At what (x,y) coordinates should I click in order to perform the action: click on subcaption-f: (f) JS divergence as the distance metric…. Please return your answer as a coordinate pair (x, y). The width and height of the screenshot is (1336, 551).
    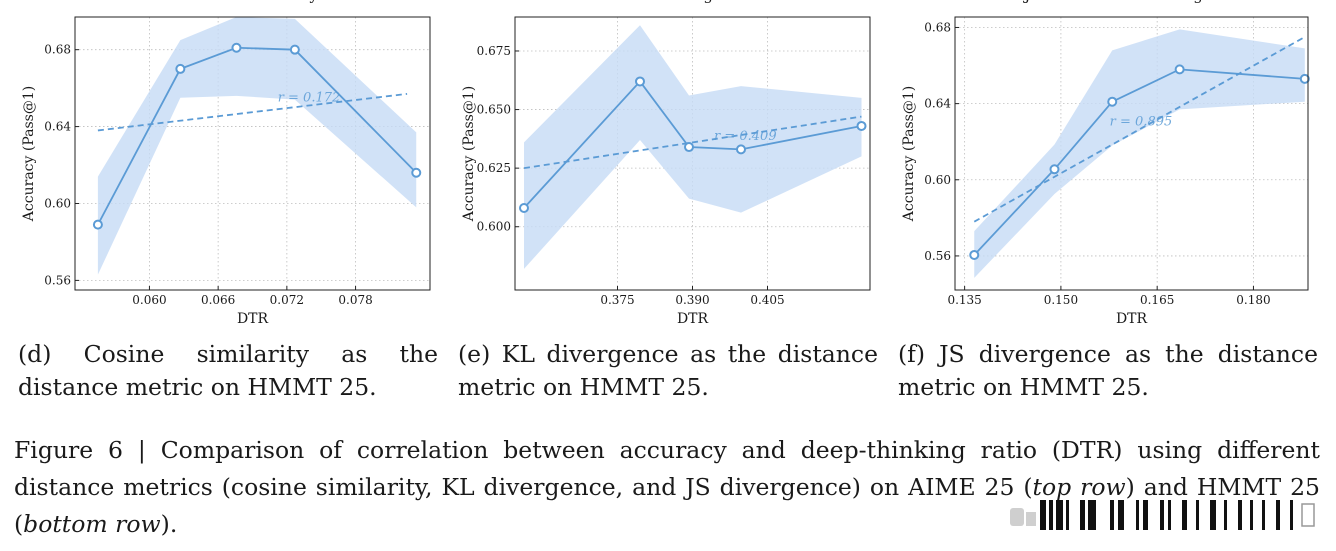
    Looking at the image, I should click on (1108, 370).